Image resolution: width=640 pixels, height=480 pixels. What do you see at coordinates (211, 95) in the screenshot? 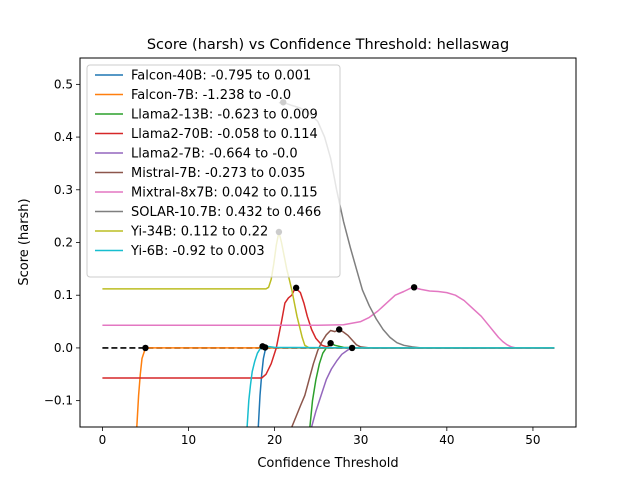
I see `legend-label-1: Falcon-7B: -1.238 to -0.0` at bounding box center [211, 95].